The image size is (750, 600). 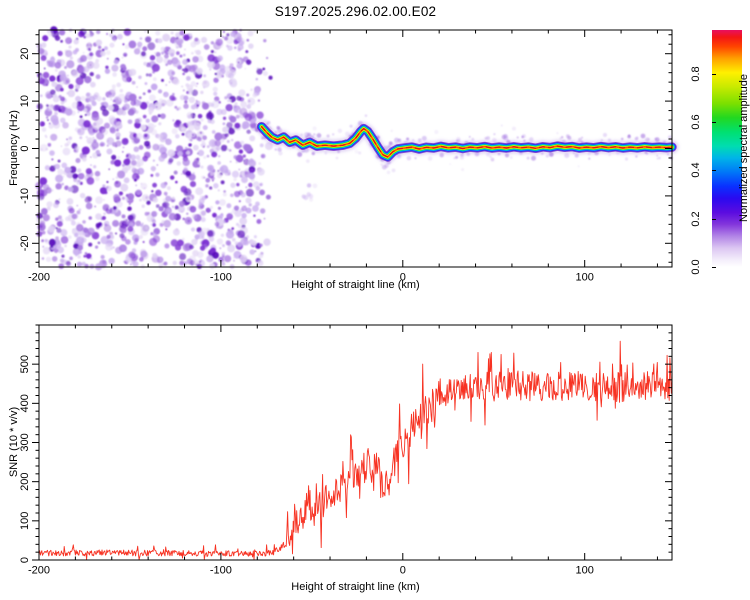 I want to click on signal-trace, so click(x=467, y=142).